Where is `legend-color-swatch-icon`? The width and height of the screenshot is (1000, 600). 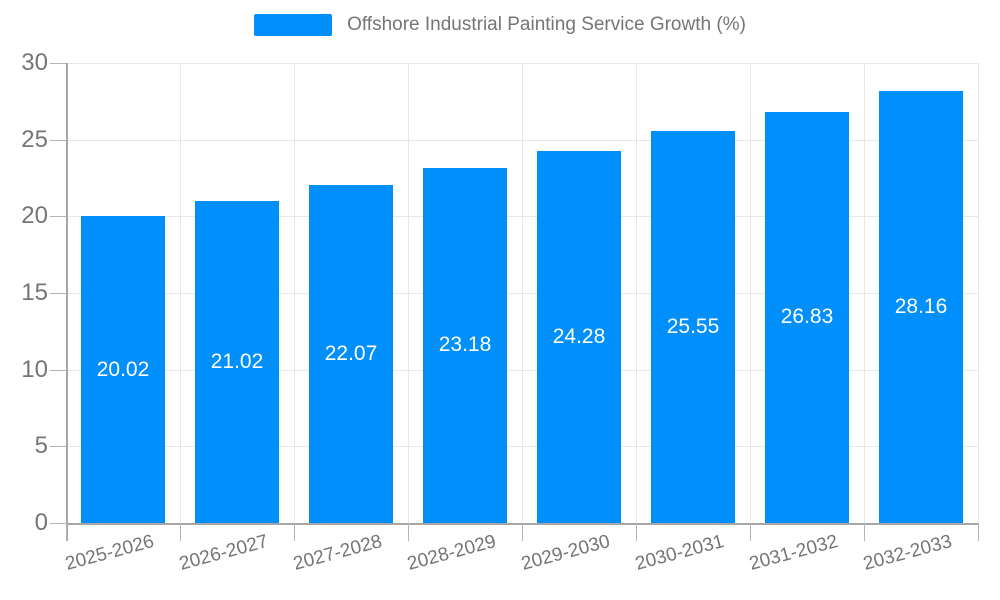
legend-color-swatch-icon is located at coordinates (293, 25).